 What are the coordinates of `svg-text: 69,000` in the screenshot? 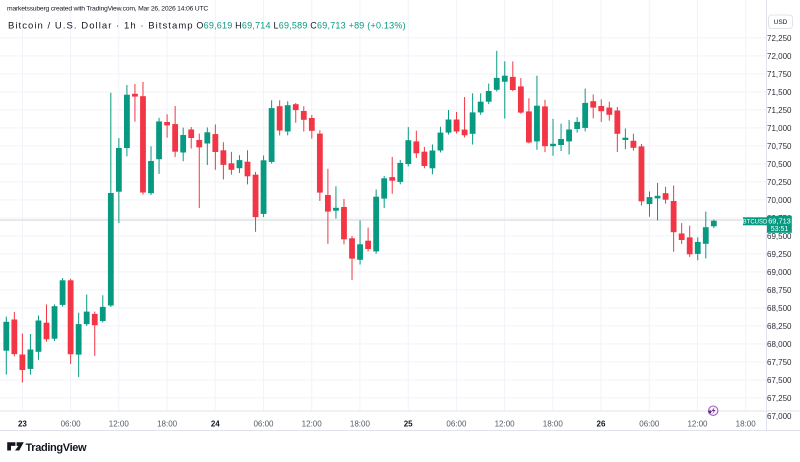 It's located at (779, 272).